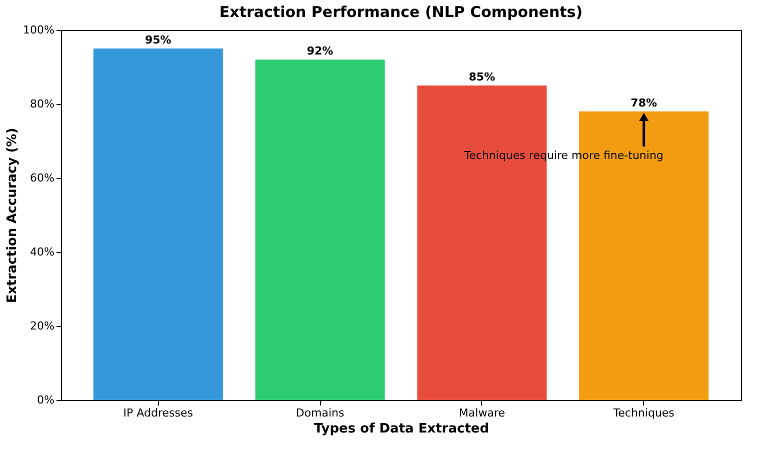 This screenshot has height=453, width=765. I want to click on y-tick-label: 20%, so click(42, 326).